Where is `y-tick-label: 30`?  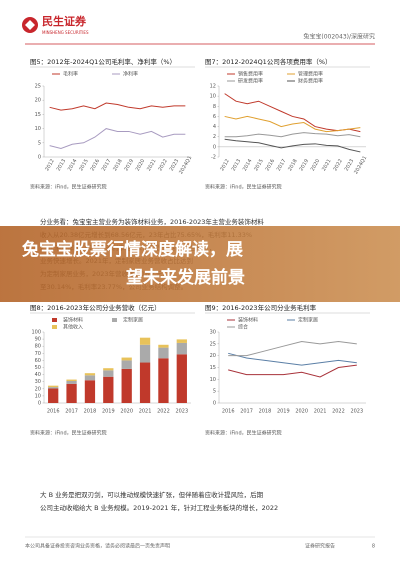
y-tick-label: 30 is located at coordinates (38, 382).